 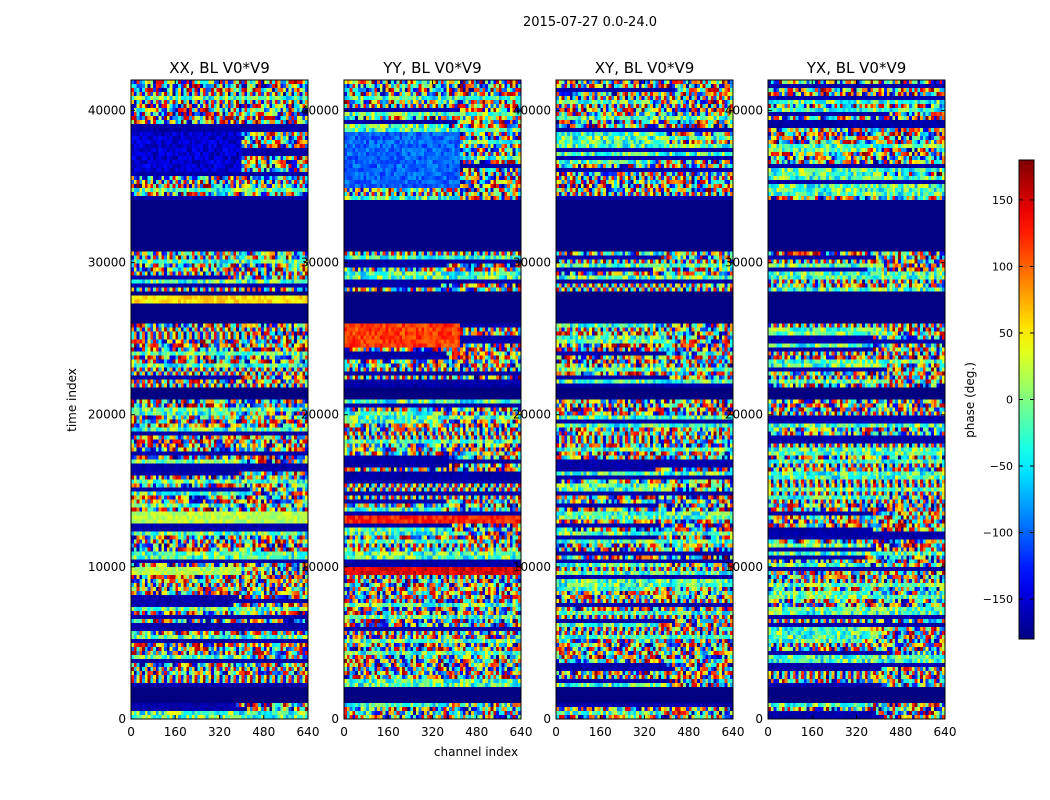 I want to click on panel-title: YX, BL V0*V9, so click(x=856, y=68).